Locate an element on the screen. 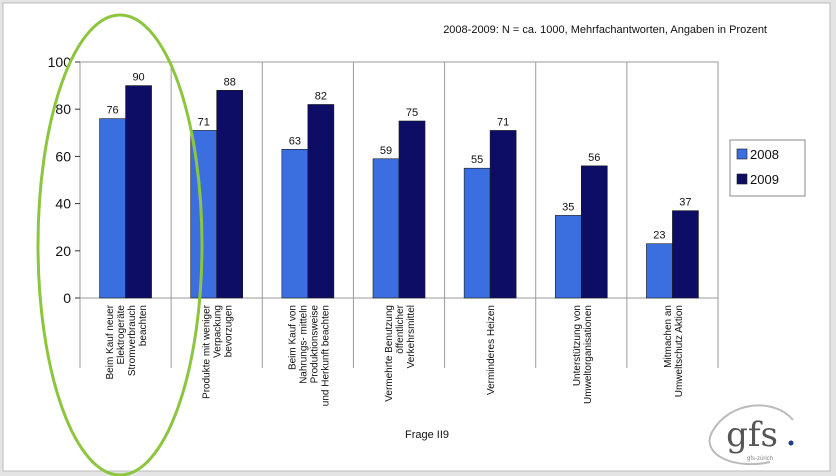 The width and height of the screenshot is (836, 476). category-label: Verkehrsmittel is located at coordinates (411, 336).